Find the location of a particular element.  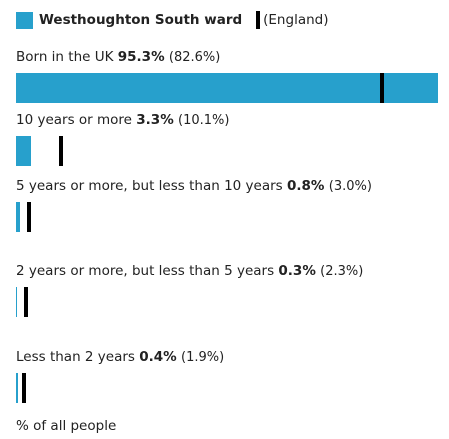

row: Less than 2 years 0.4% (1.9%) is located at coordinates (232, 374).